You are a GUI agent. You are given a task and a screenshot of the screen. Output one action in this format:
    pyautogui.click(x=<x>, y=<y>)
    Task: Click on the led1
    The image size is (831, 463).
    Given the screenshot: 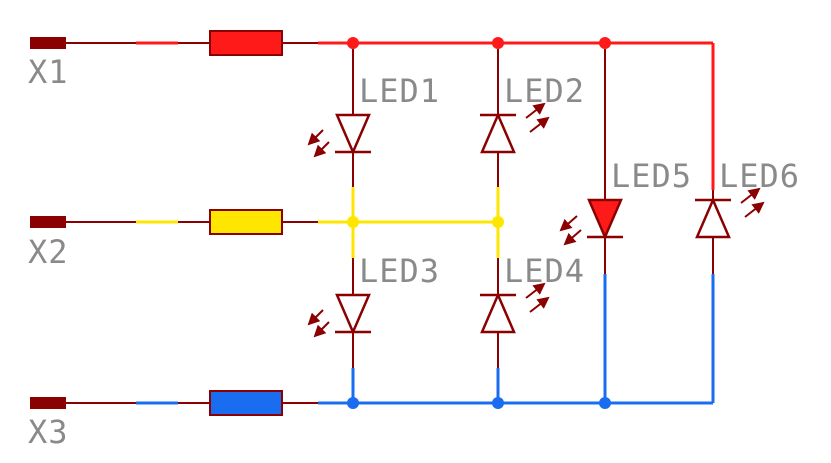 What is the action you would take?
    pyautogui.click(x=339, y=135)
    